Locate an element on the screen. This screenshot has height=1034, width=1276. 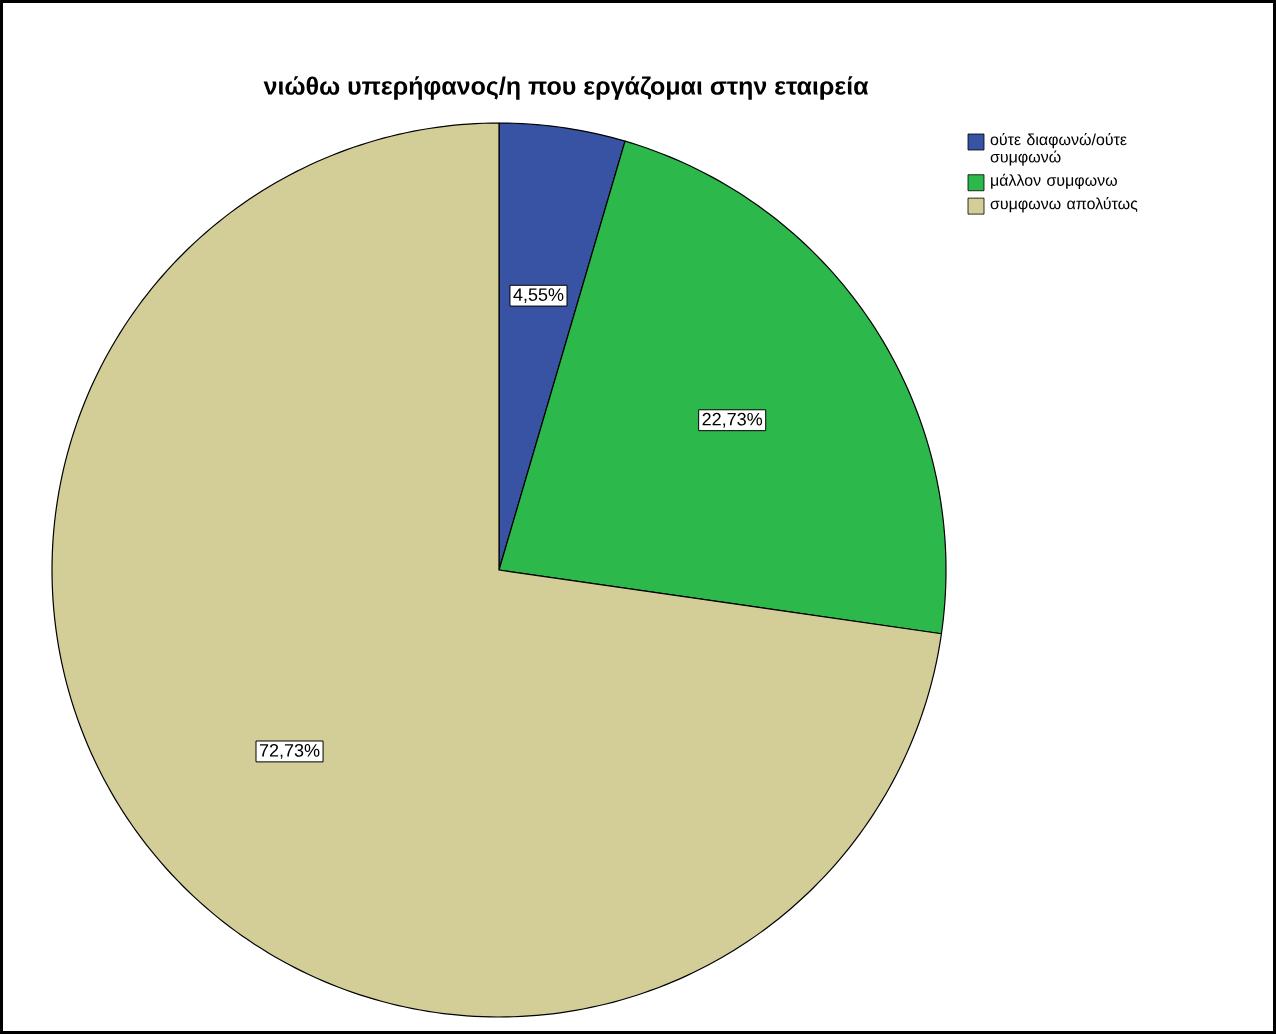
legend-label: ούτε διαφωνώ/ούτε συμφωνώ is located at coordinates (1058, 149).